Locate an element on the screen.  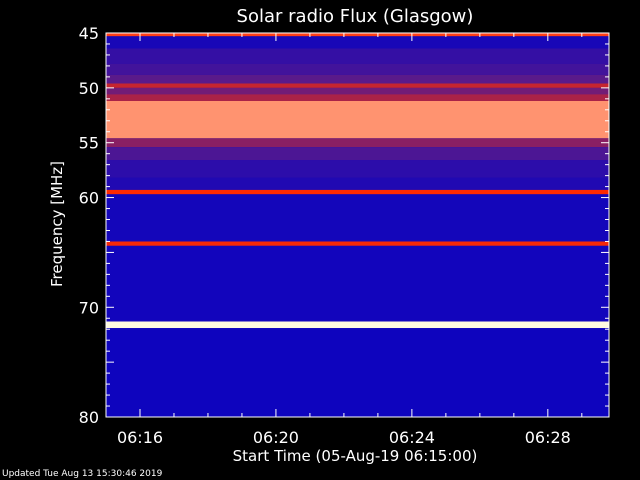
x-tick-labels: 06:16 06:20 06:24 06:28 is located at coordinates (344, 437).